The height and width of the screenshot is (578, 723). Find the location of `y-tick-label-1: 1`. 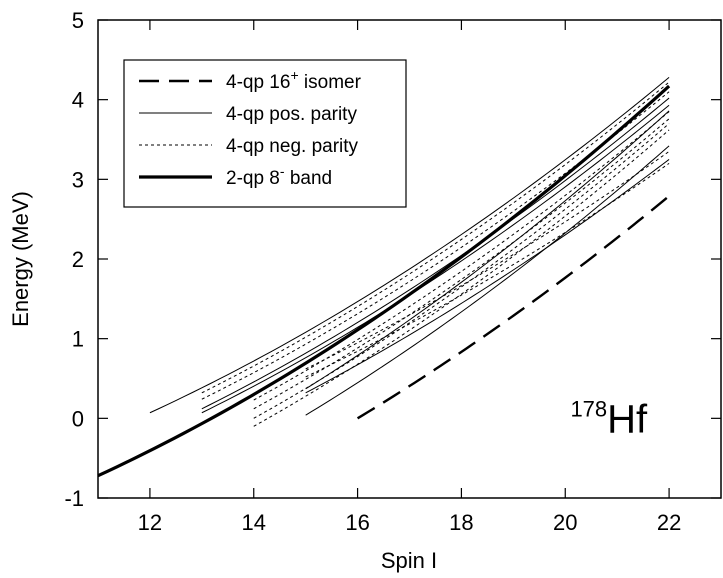

y-tick-label-1: 1 is located at coordinates (78, 339).